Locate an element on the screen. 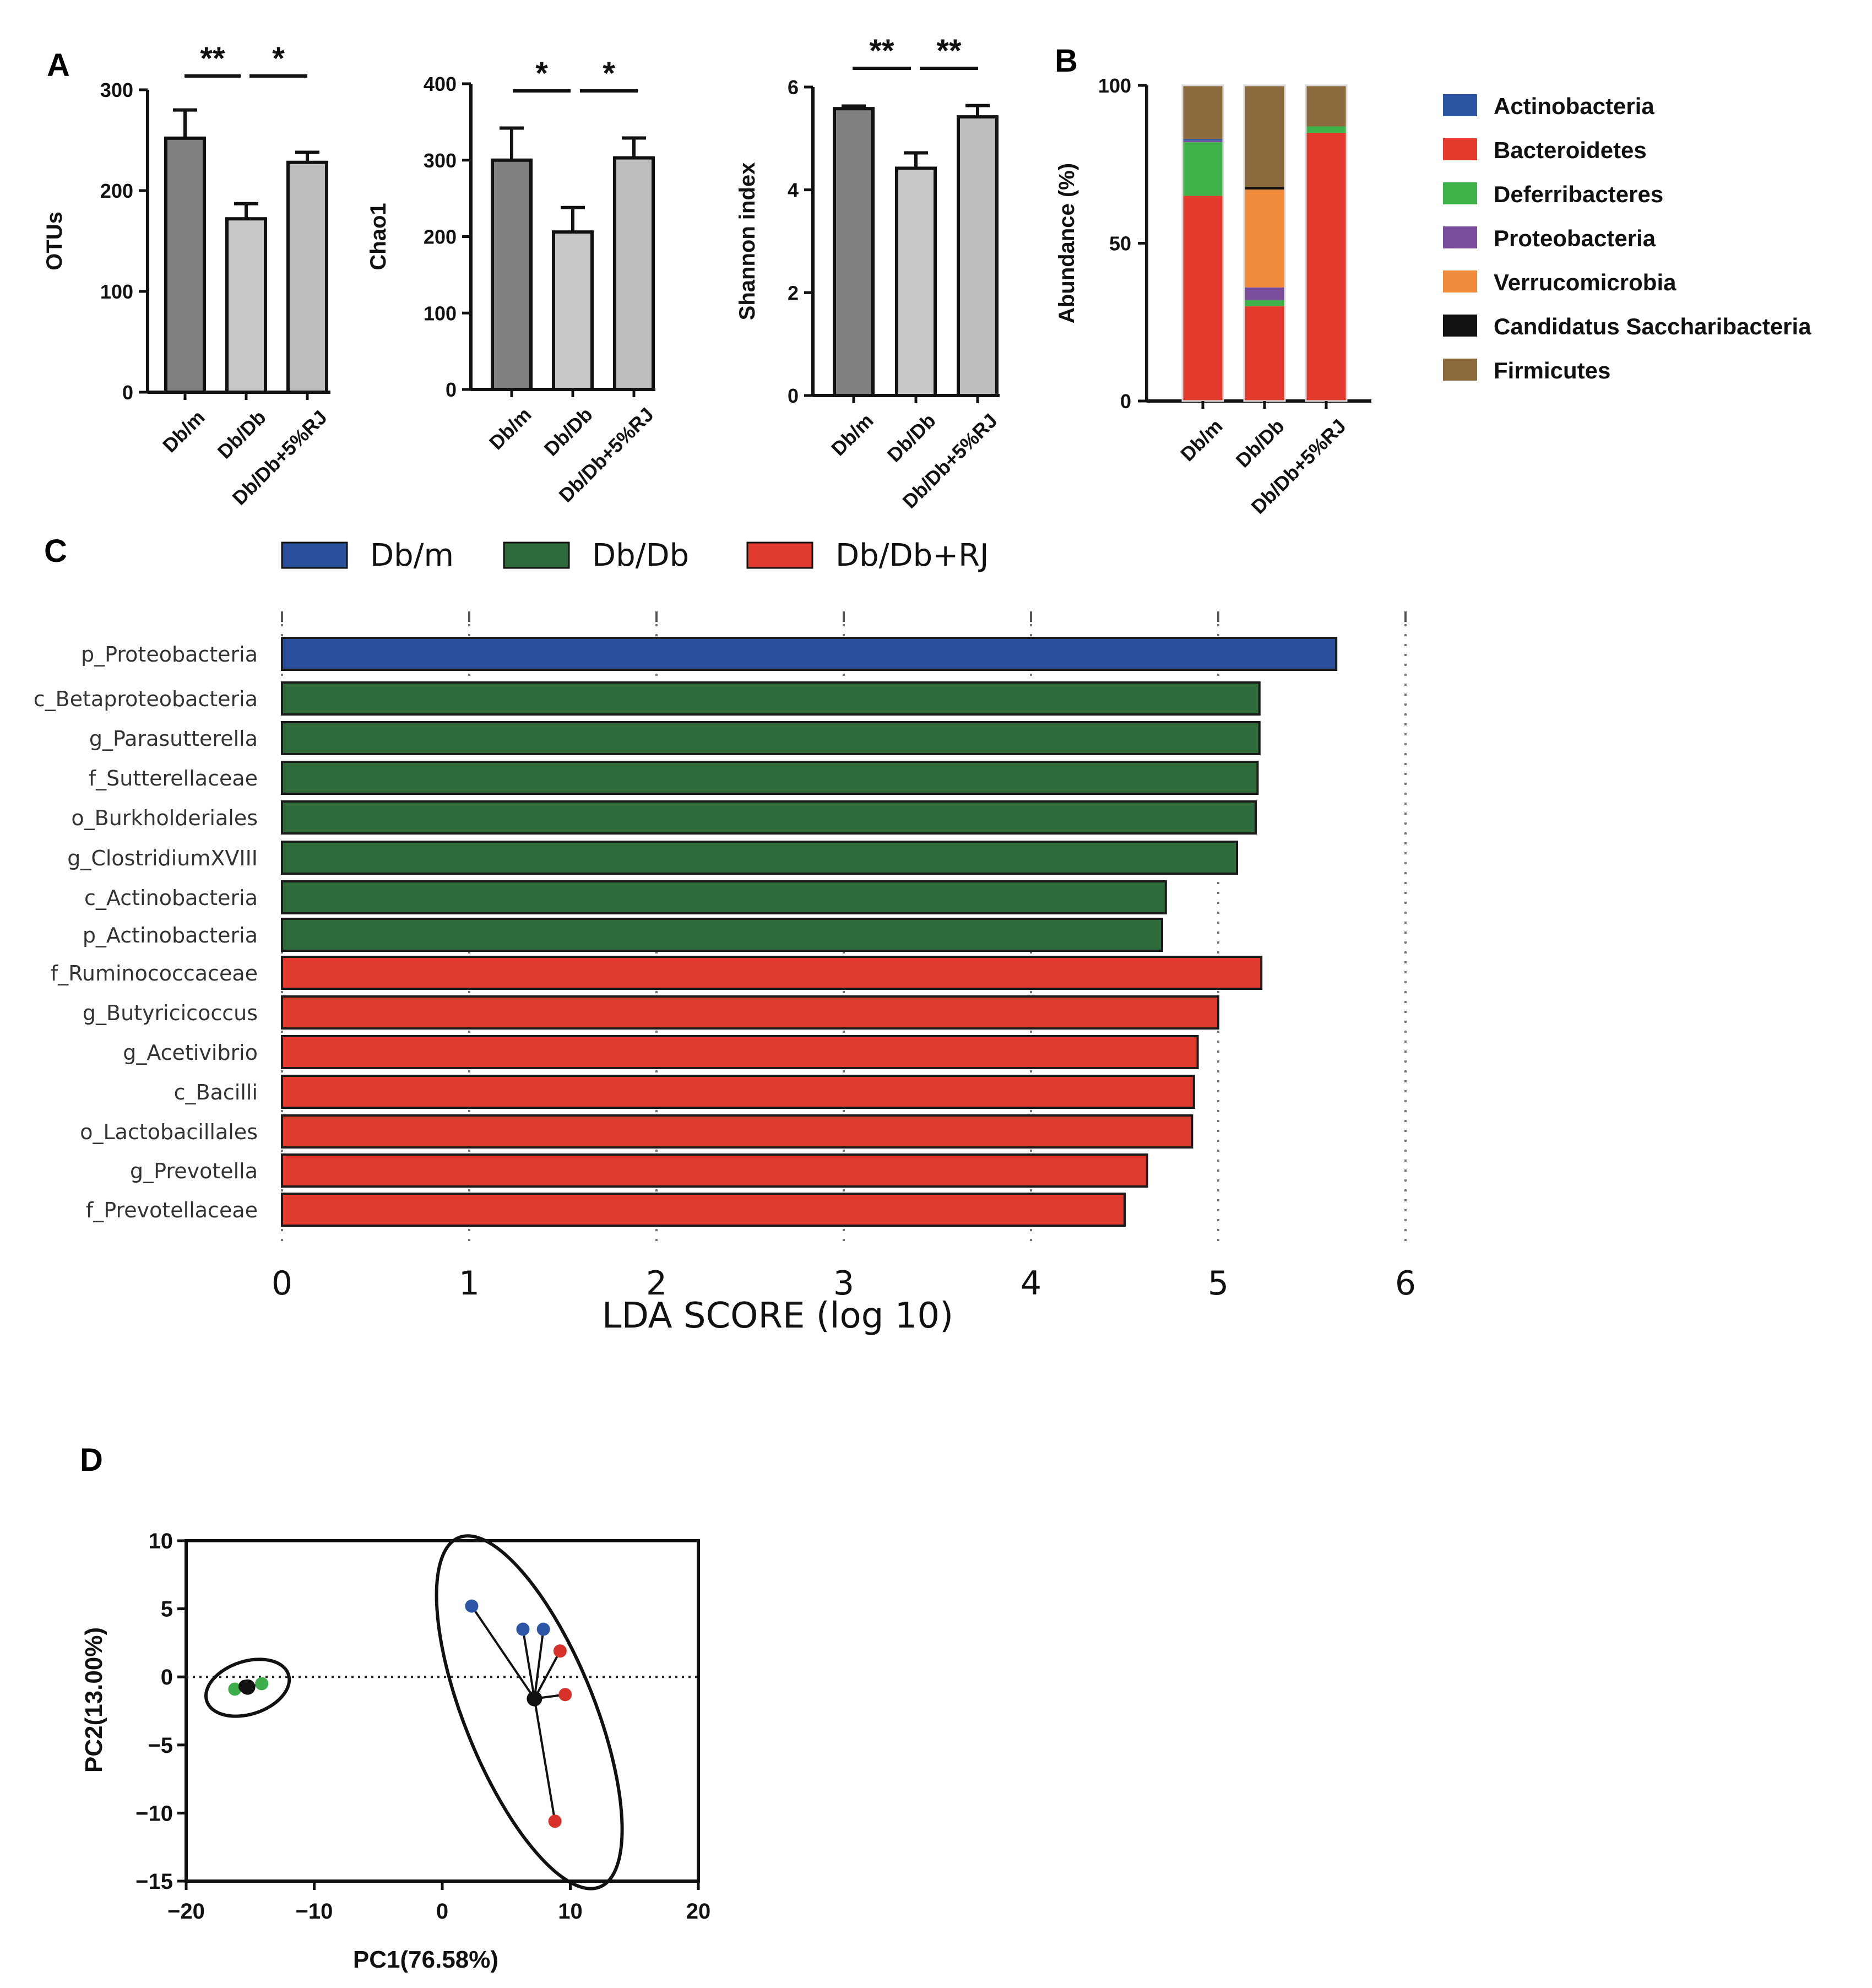 The width and height of the screenshot is (1872, 1988). y-tick-label: 2 is located at coordinates (793, 292).